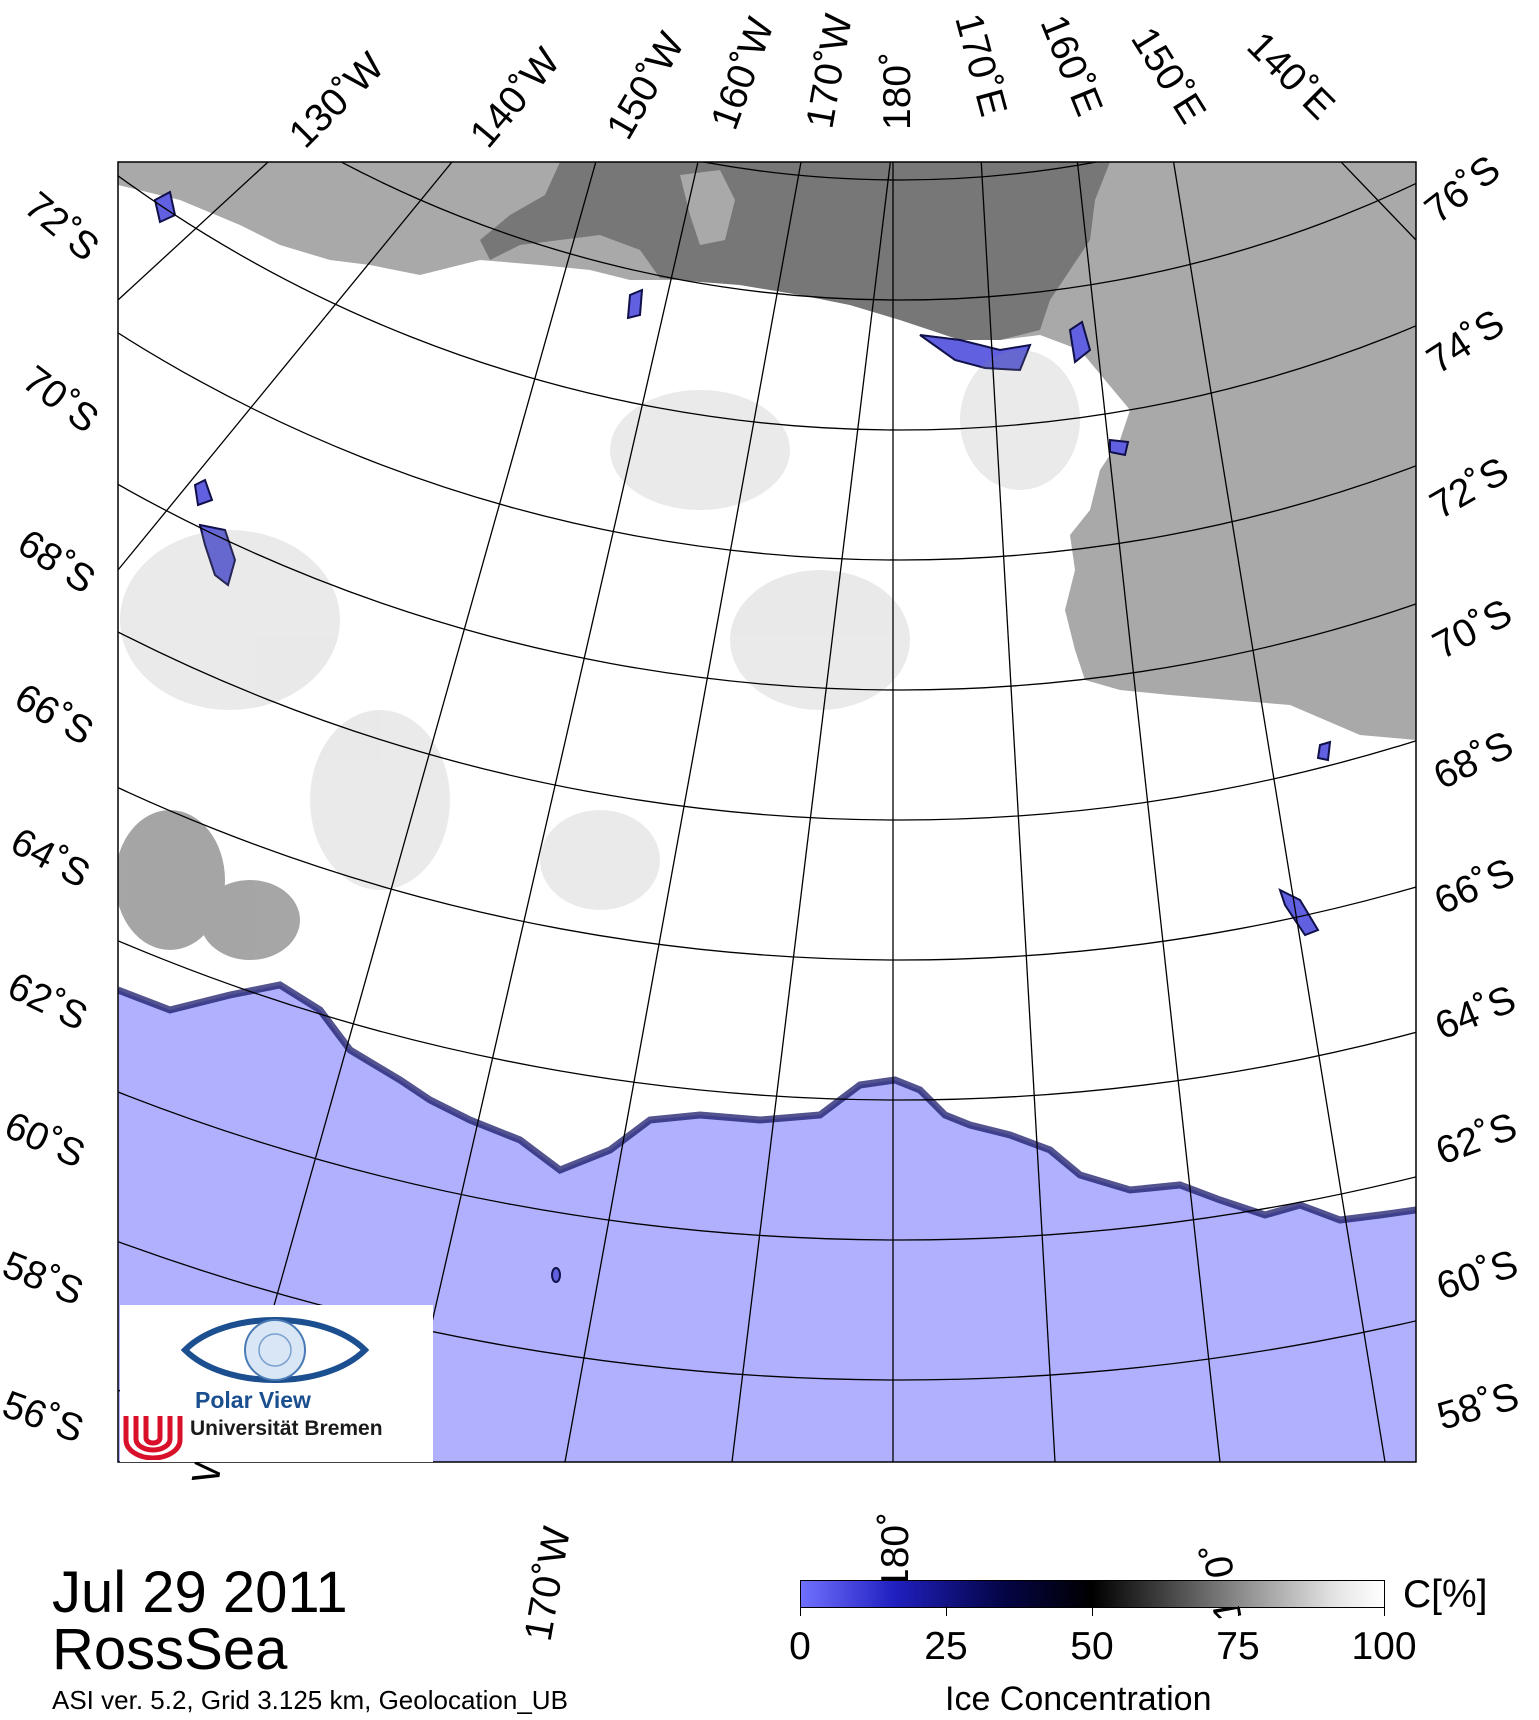  What do you see at coordinates (1291, 76) in the screenshot?
I see `meridian-label: 140˚E` at bounding box center [1291, 76].